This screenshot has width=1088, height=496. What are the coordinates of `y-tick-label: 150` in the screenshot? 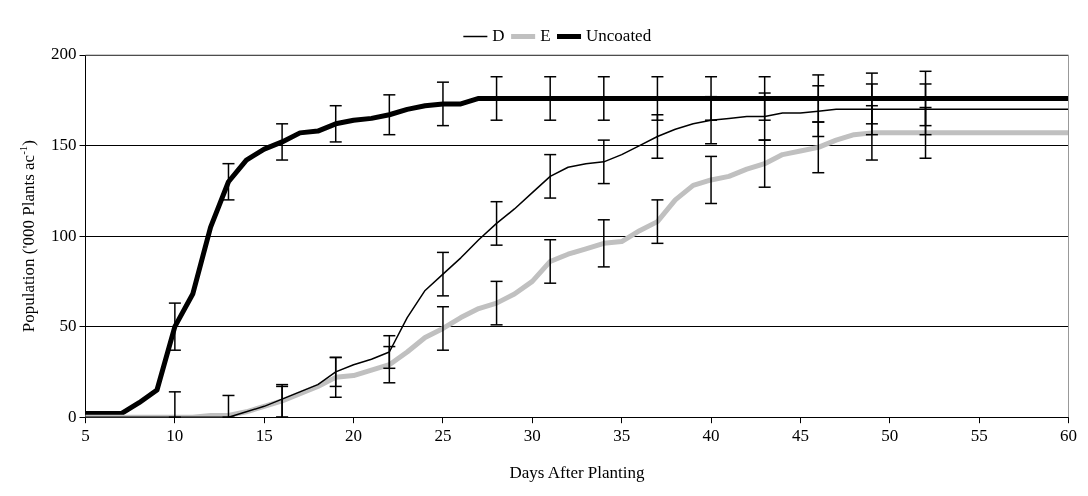 It's located at (64, 145).